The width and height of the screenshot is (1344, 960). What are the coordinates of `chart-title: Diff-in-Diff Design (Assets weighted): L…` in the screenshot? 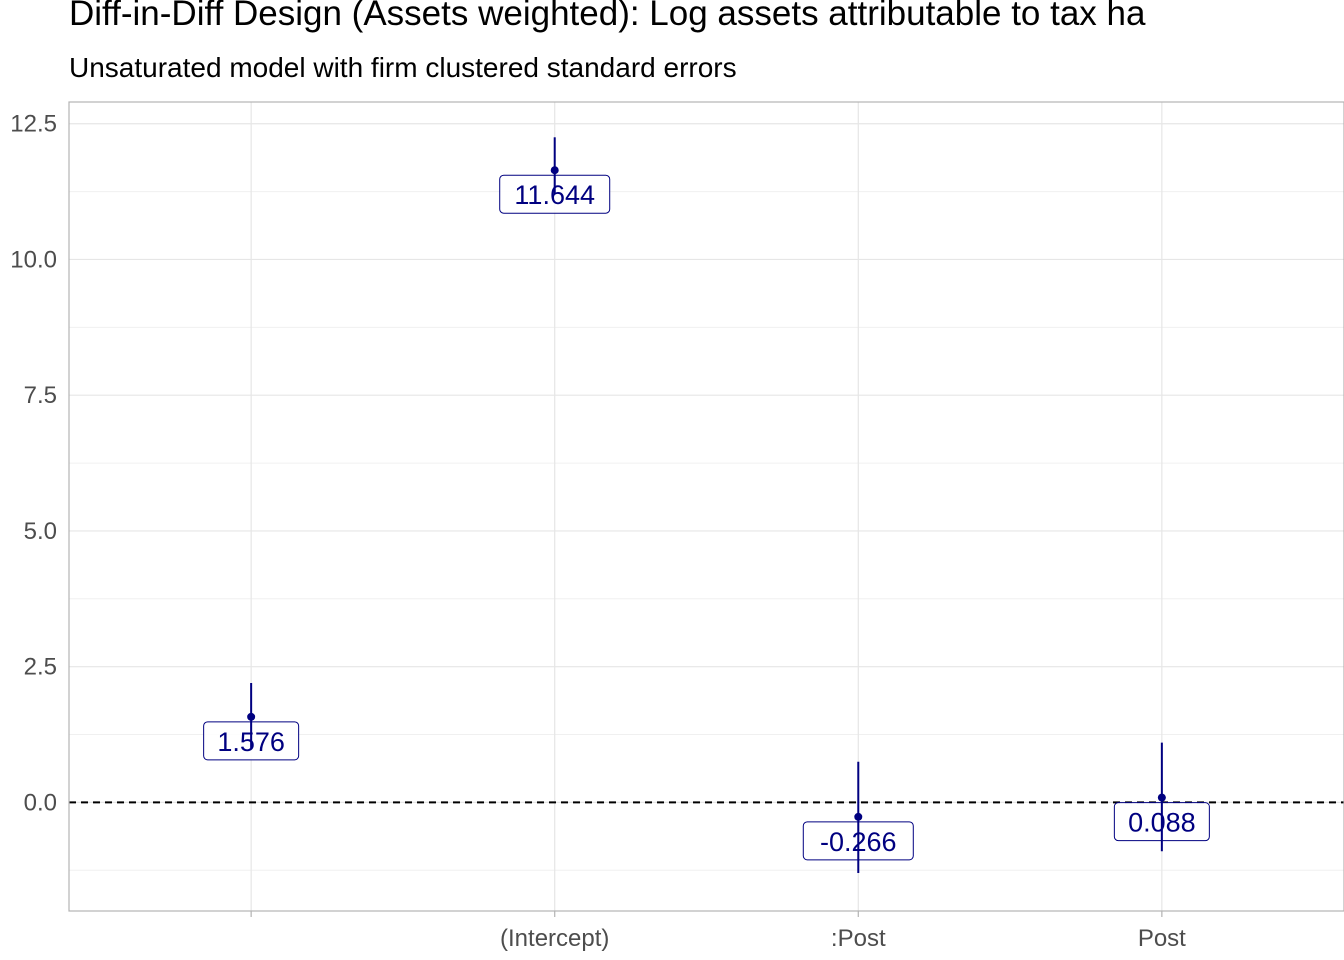 It's located at (607, 16).